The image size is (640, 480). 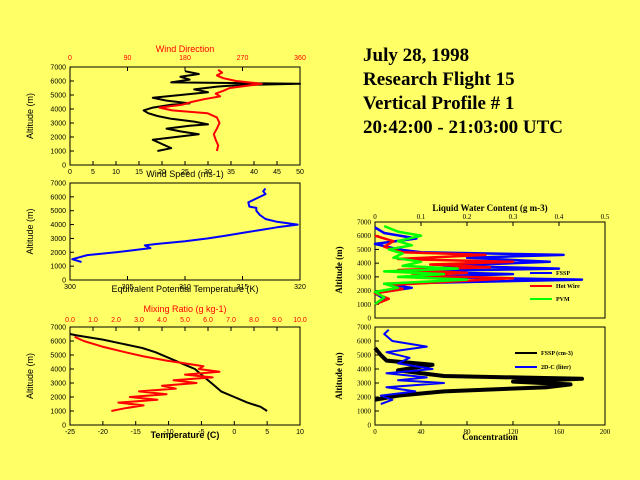 I want to click on top-tick-label: 90, so click(x=128, y=58).